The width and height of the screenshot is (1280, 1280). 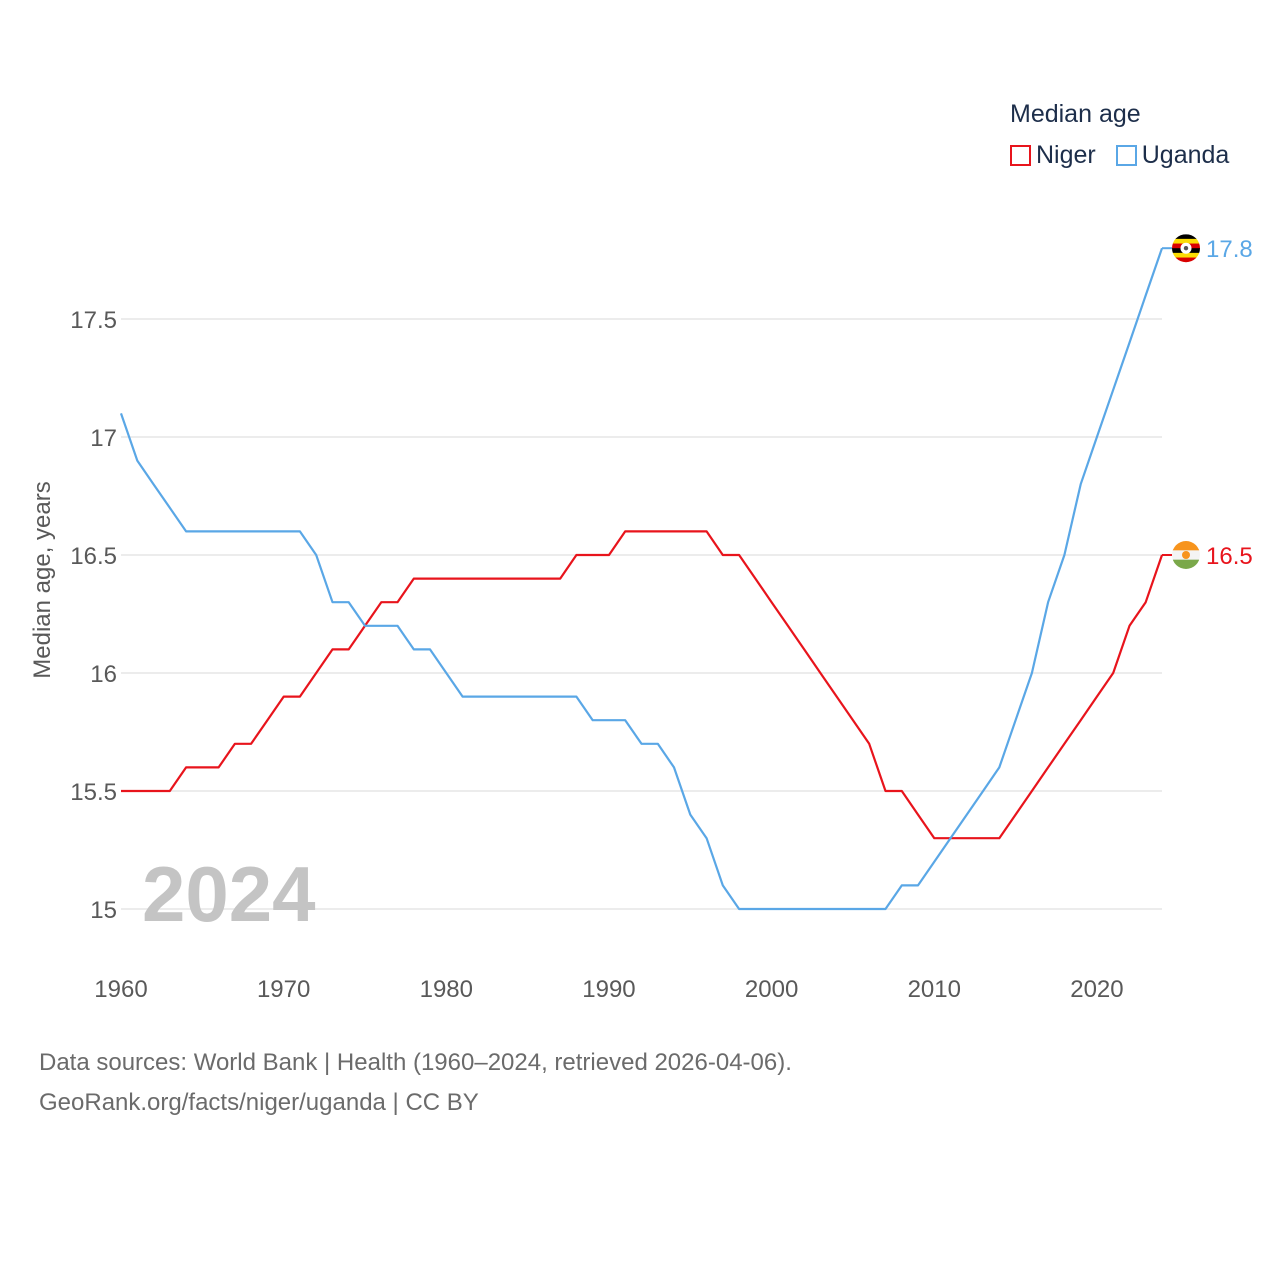 What do you see at coordinates (446, 989) in the screenshot?
I see `x-tick-label: 1980` at bounding box center [446, 989].